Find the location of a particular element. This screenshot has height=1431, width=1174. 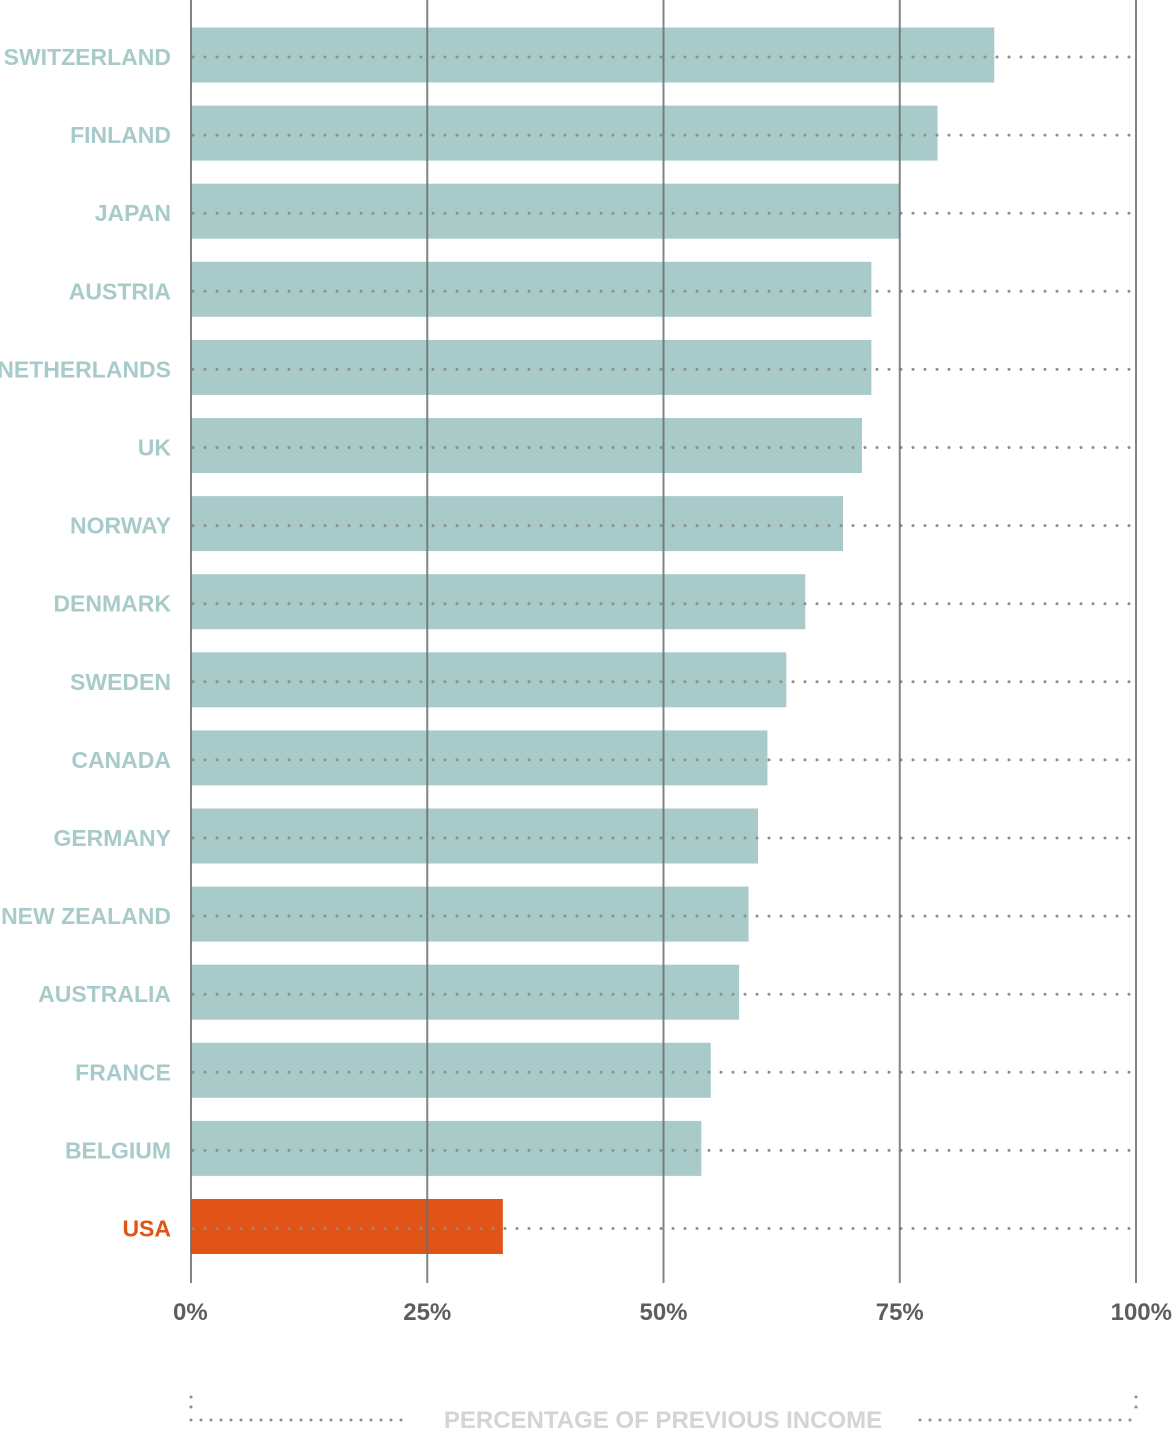

category-label-finland: FINLAND is located at coordinates (120, 135).